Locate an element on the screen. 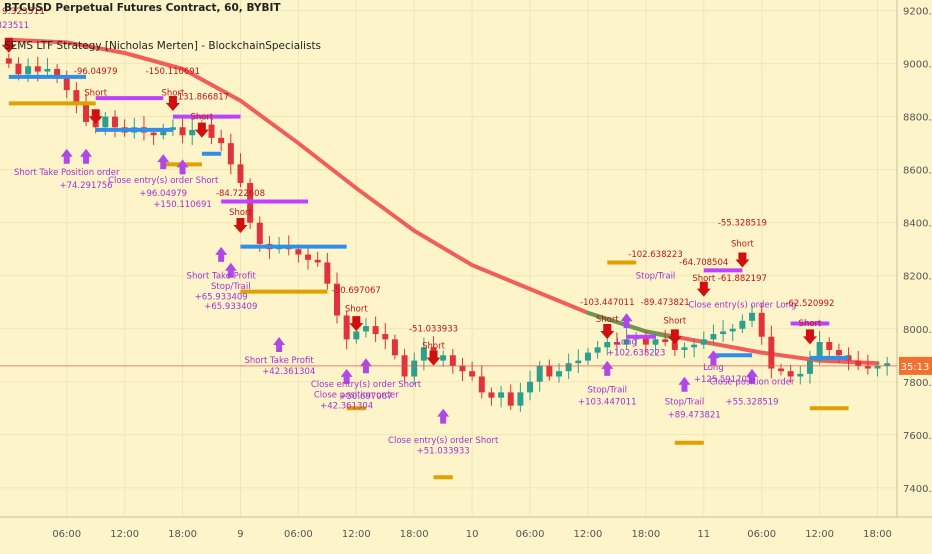 The width and height of the screenshot is (932, 554). x-tick-label: 10 is located at coordinates (472, 534).